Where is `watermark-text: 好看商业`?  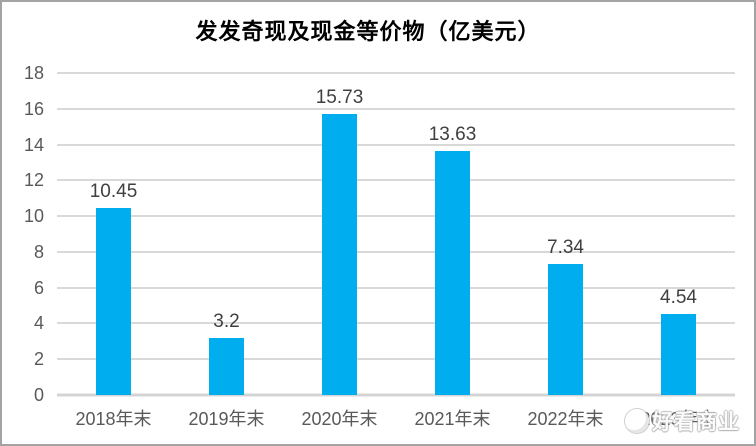
watermark-text: 好看商业 is located at coordinates (696, 422).